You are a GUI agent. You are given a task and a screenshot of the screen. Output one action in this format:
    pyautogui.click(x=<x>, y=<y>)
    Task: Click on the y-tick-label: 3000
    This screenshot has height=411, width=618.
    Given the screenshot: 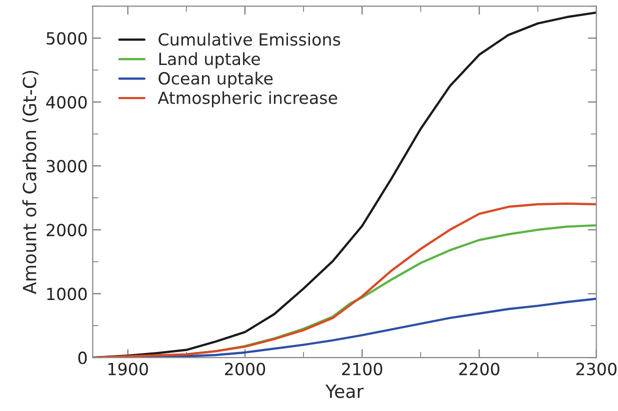 What is the action you would take?
    pyautogui.click(x=66, y=166)
    